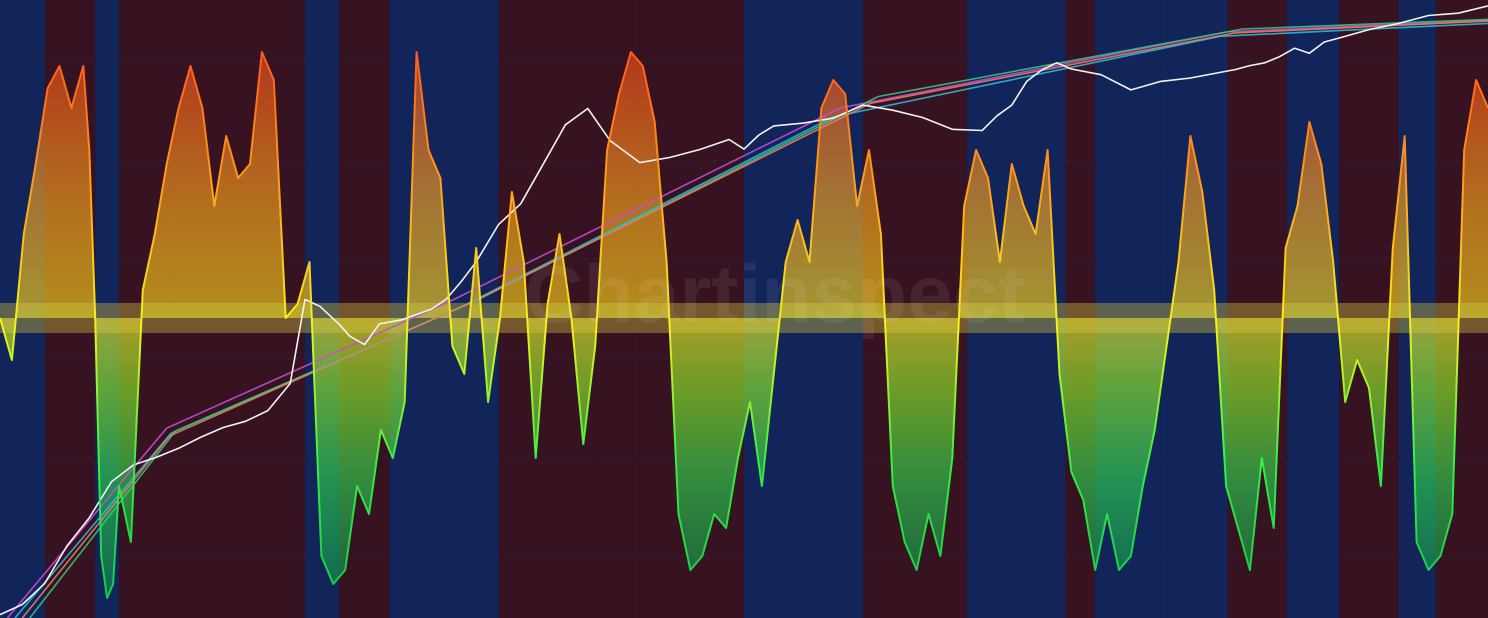 The height and width of the screenshot is (618, 1488). What do you see at coordinates (774, 294) in the screenshot?
I see `watermark-text: Chartinspect` at bounding box center [774, 294].